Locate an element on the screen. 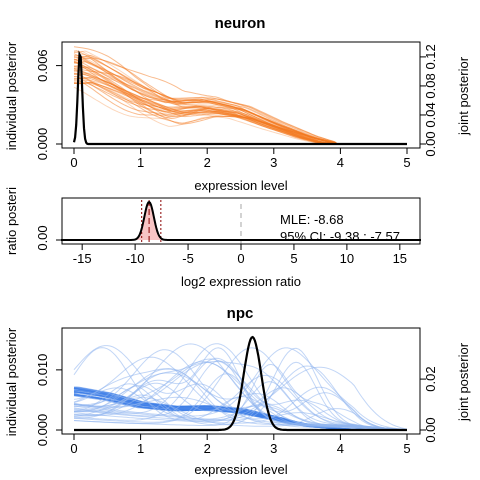 This screenshot has height=480, width=480. npc-y-axis-left: 0.000 0.010 is located at coordinates (48, 400).